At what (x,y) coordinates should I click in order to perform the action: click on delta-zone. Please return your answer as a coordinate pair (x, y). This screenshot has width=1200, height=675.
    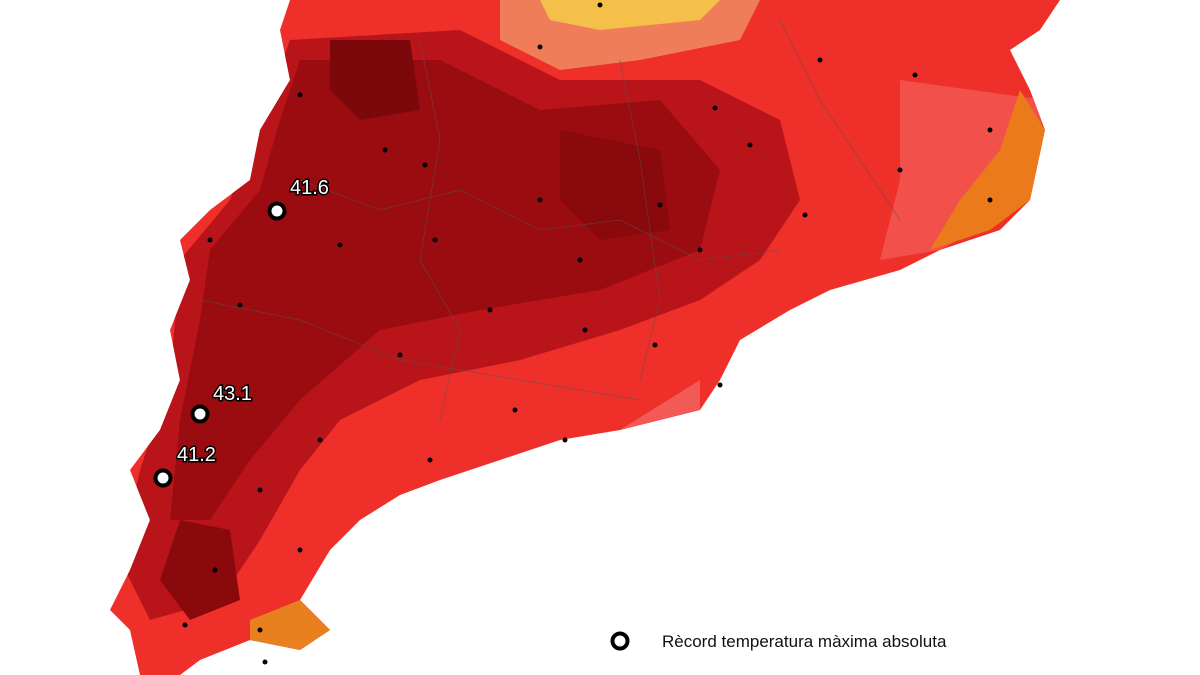
    Looking at the image, I should click on (290, 625).